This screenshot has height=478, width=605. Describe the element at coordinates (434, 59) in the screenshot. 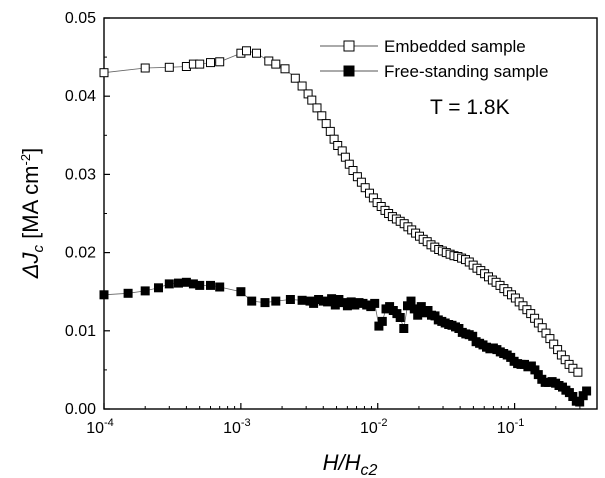

I see `legend: Embedded sample Free-standing sample` at that location.